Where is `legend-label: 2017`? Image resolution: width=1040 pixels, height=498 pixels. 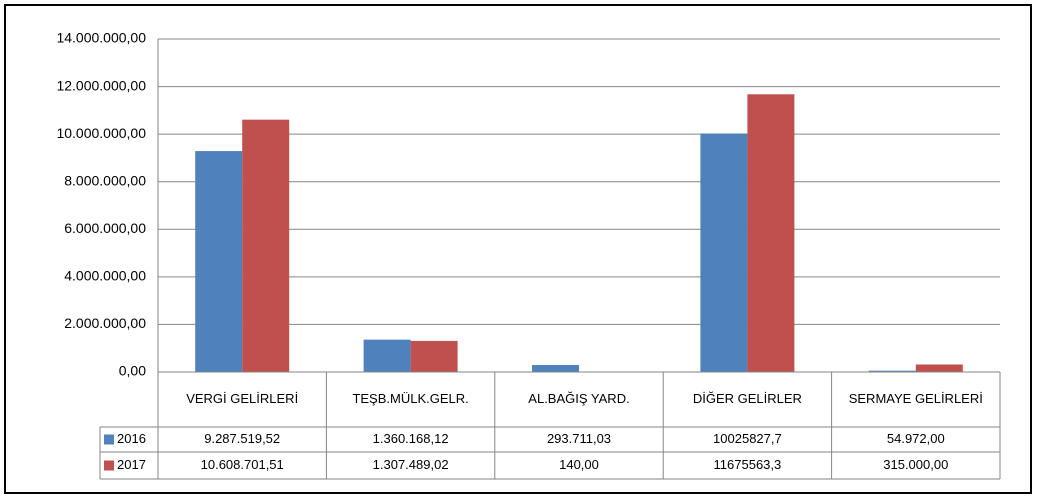
legend-label: 2017 is located at coordinates (131, 464).